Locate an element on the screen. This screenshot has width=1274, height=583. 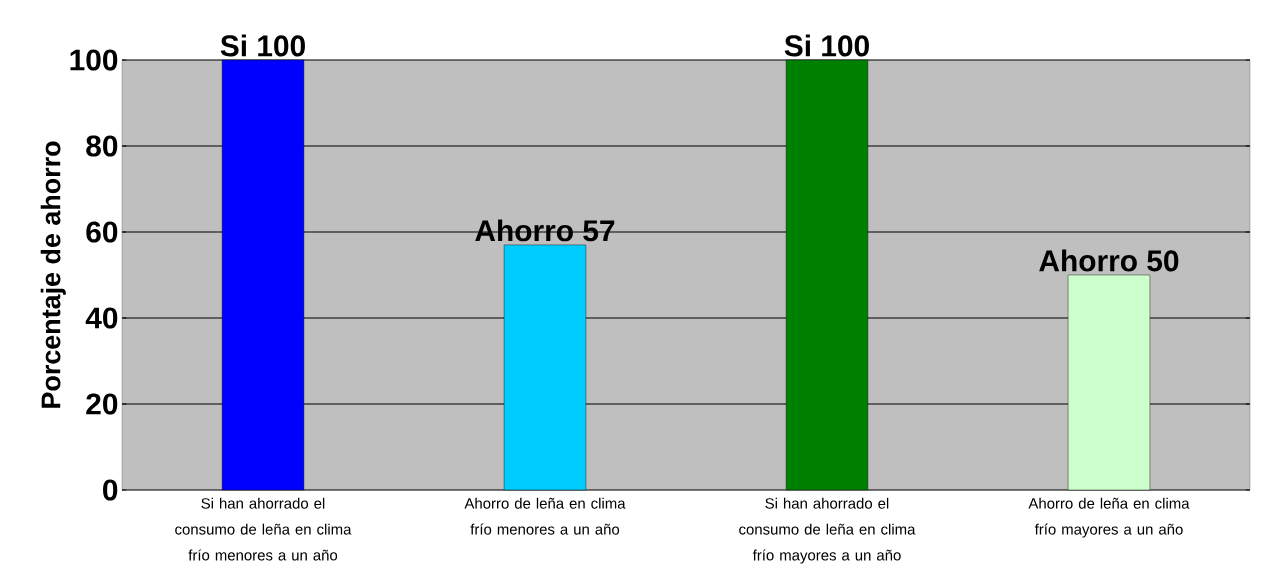
y-tick-label: 100 is located at coordinates (94, 60).